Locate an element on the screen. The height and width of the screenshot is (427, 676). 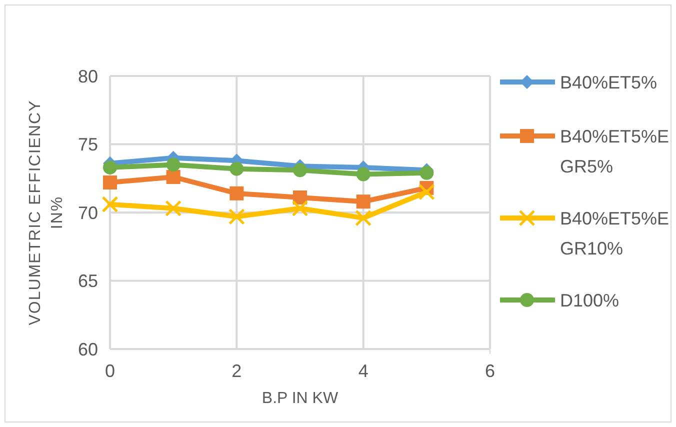
y-tick-label: 65 is located at coordinates (88, 281).